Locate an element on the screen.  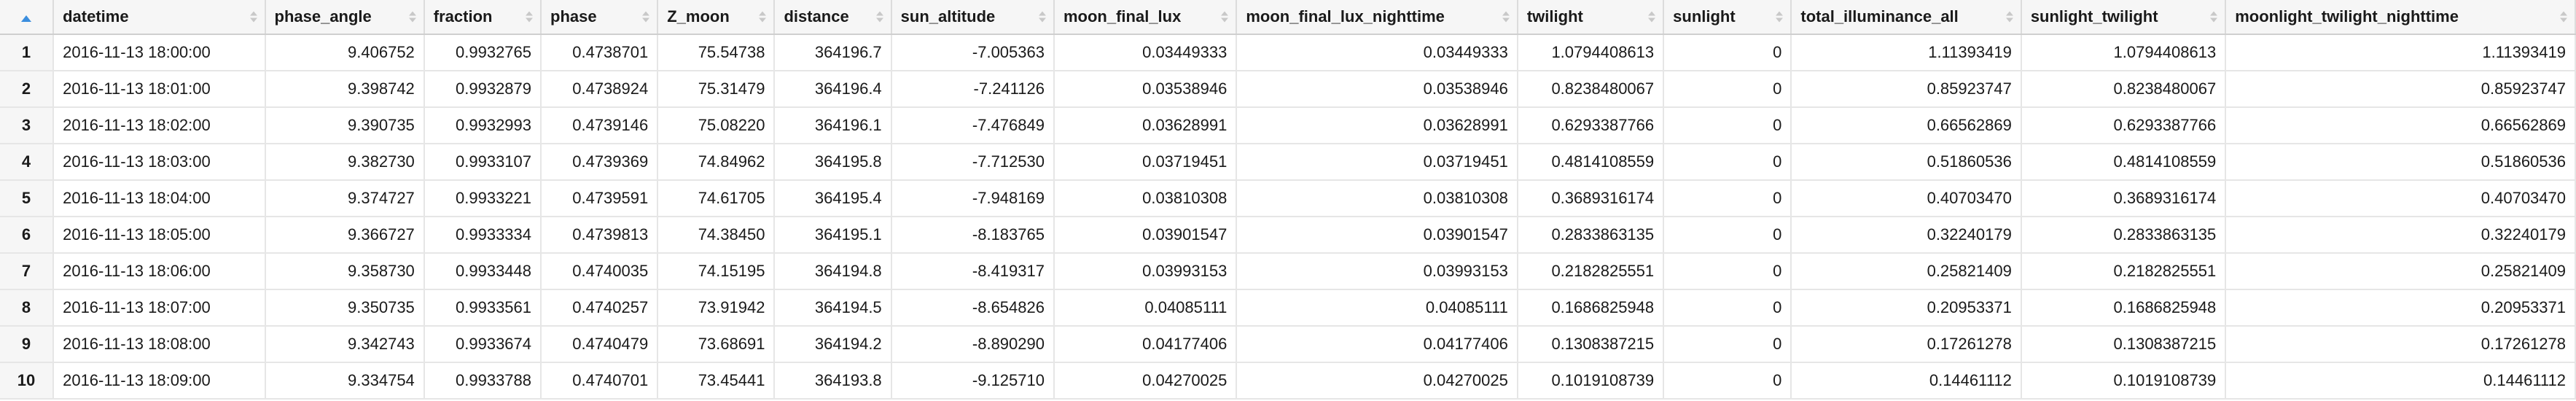
table-cell: 0.9933788 is located at coordinates (483, 381).